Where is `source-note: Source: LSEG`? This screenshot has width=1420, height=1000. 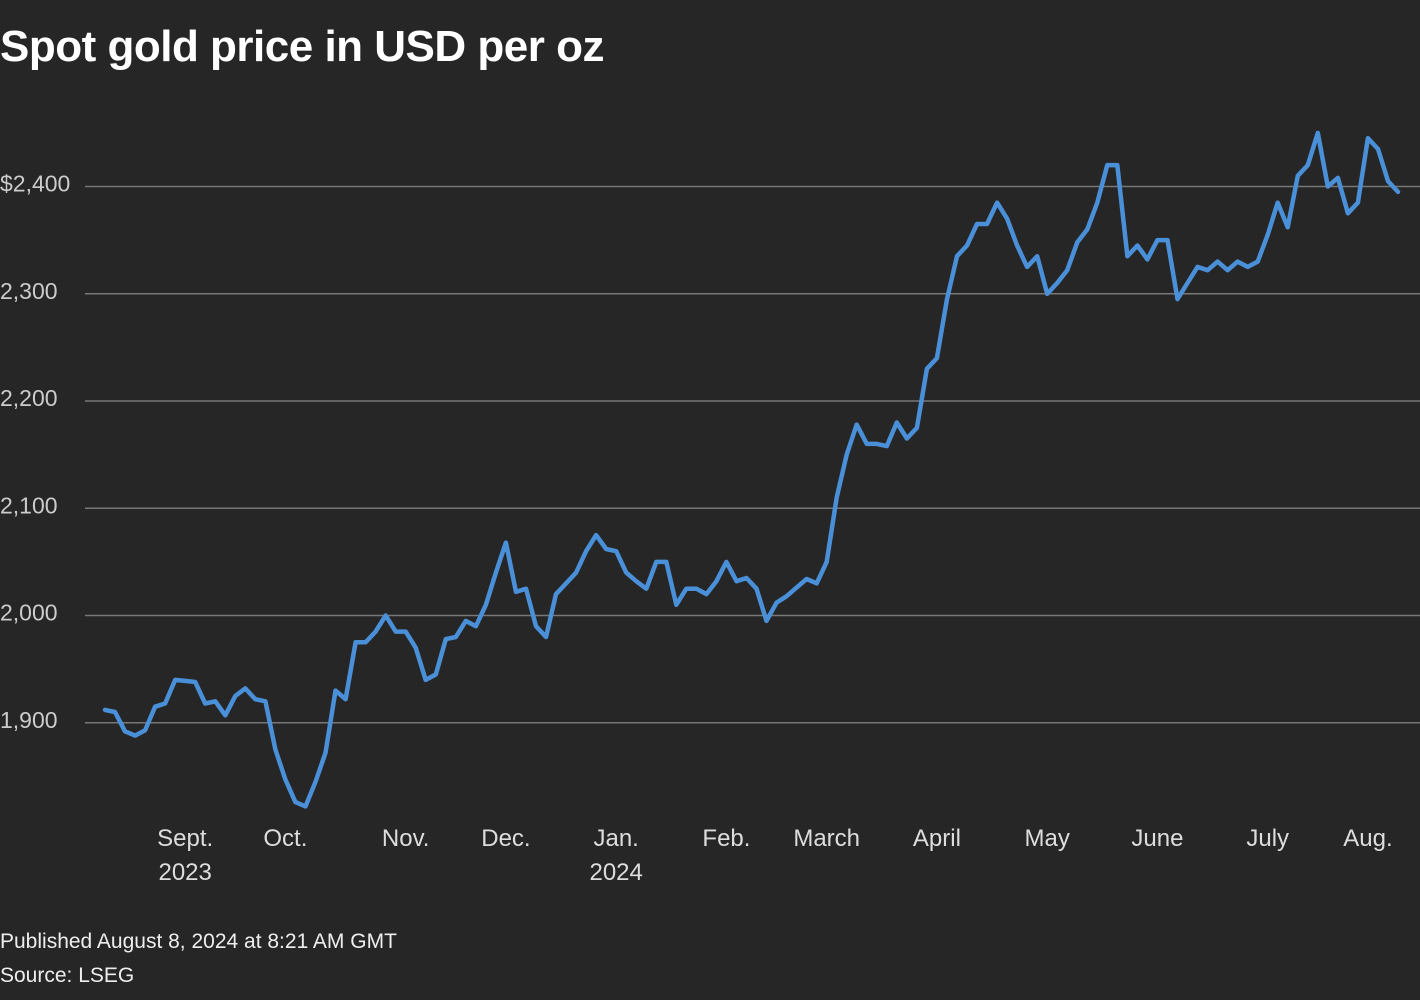
source-note: Source: LSEG is located at coordinates (67, 975).